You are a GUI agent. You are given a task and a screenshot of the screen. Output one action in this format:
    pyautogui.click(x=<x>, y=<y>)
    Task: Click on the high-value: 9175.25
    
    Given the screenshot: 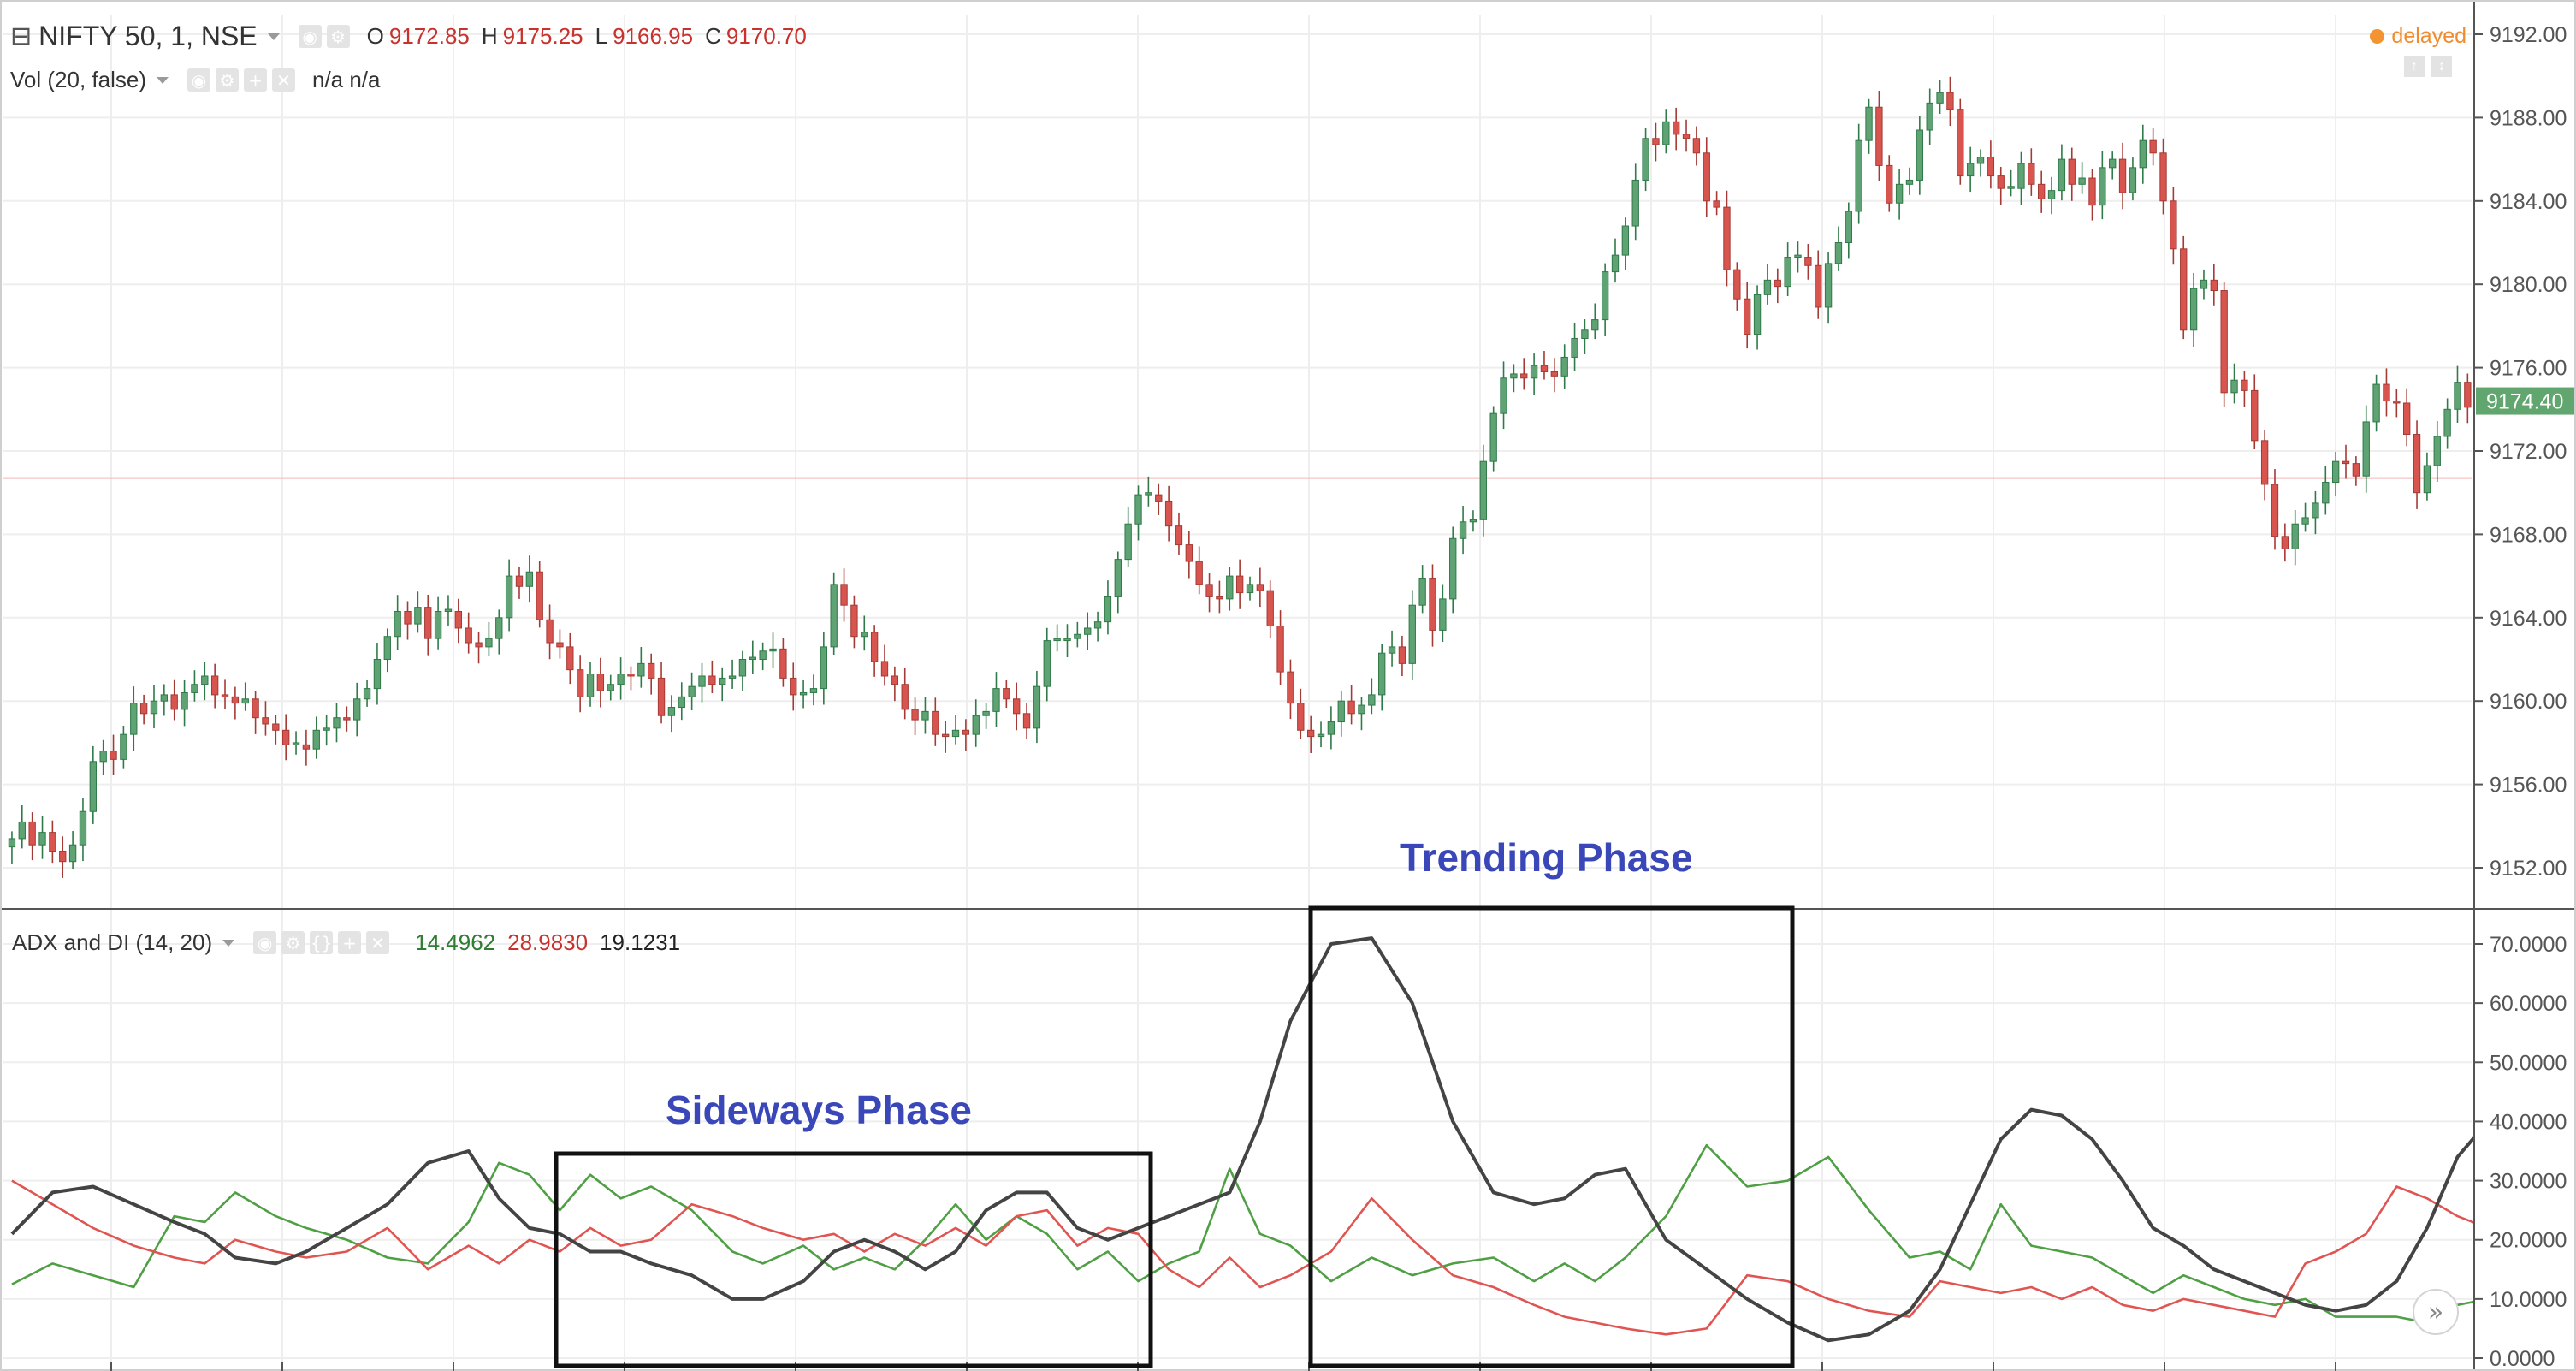 What is the action you would take?
    pyautogui.click(x=542, y=36)
    